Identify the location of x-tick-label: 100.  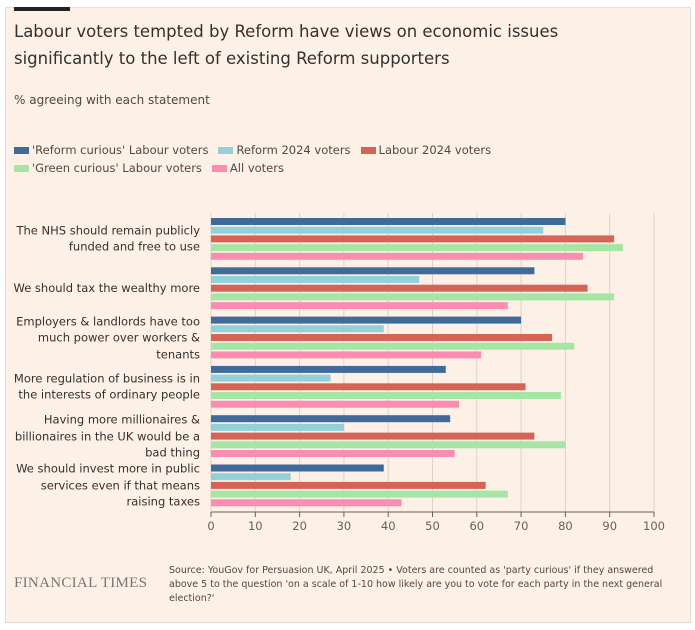
(654, 526).